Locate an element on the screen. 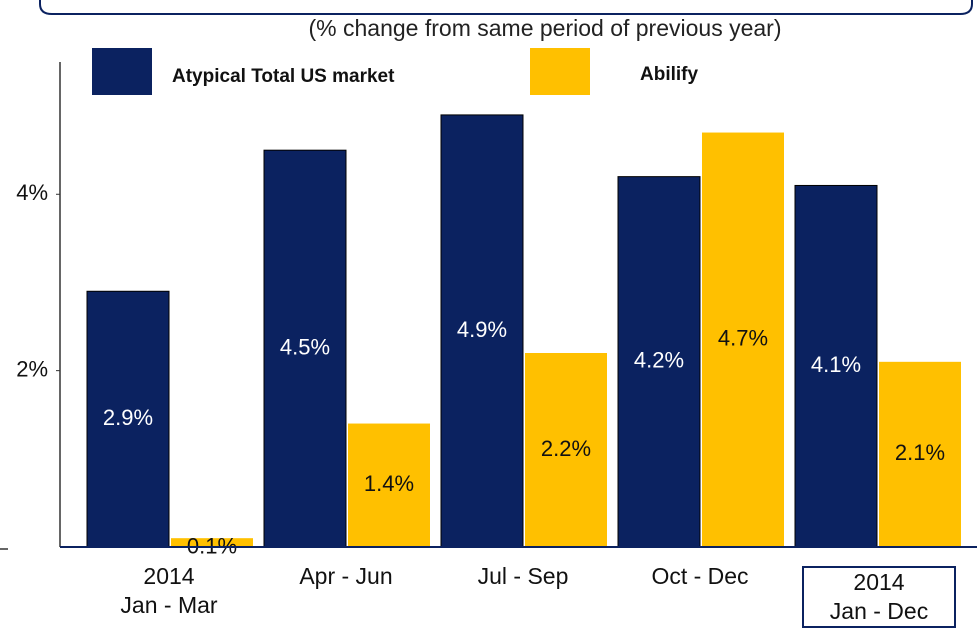 This screenshot has height=635, width=977. y-tick-label: 4% is located at coordinates (32, 192).